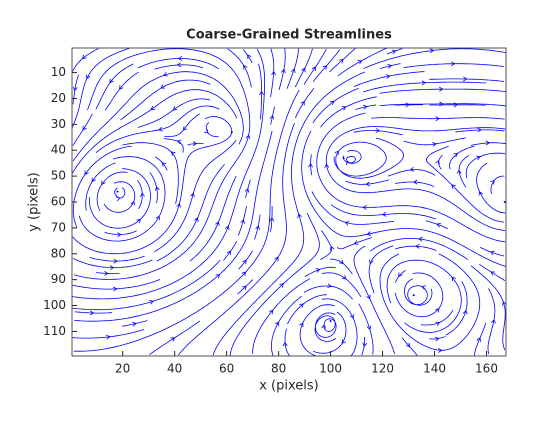 This screenshot has width=560, height=424. What do you see at coordinates (58, 227) in the screenshot?
I see `y-tick-label: 70` at bounding box center [58, 227].